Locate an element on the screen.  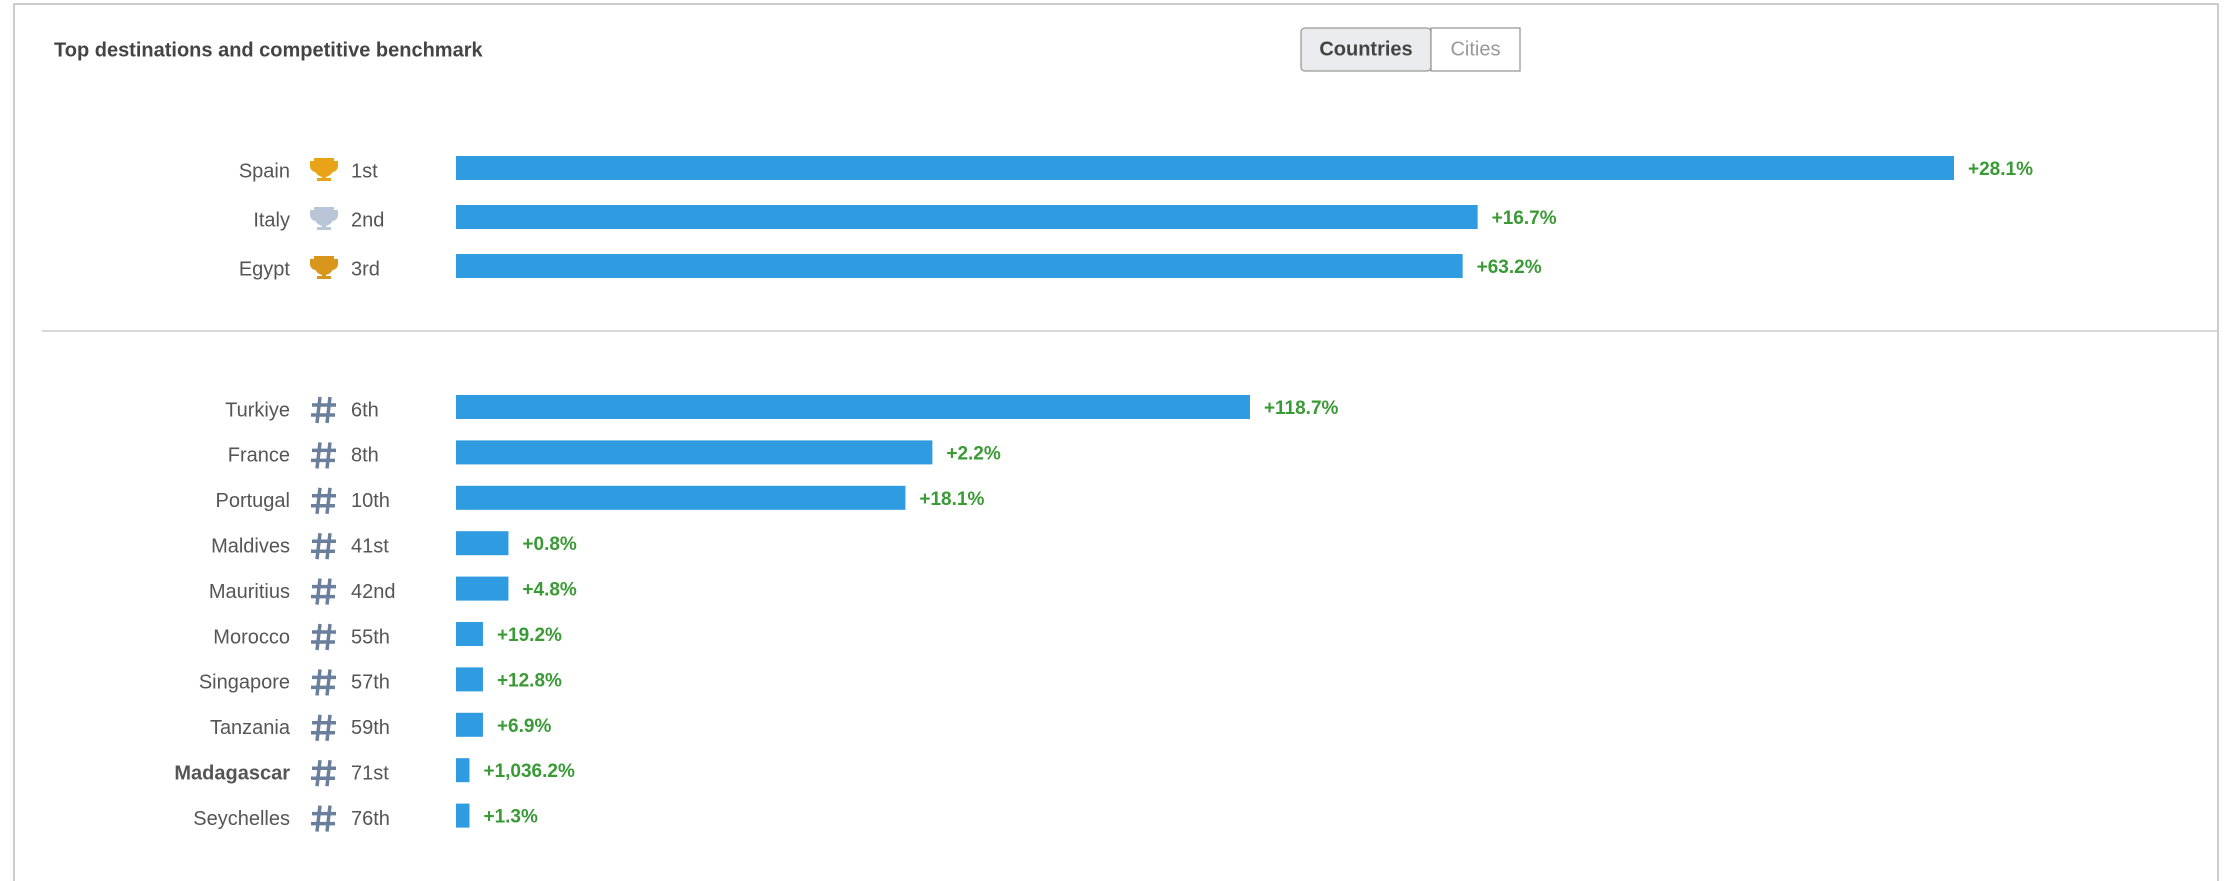
category-label: Singapore is located at coordinates (244, 683).